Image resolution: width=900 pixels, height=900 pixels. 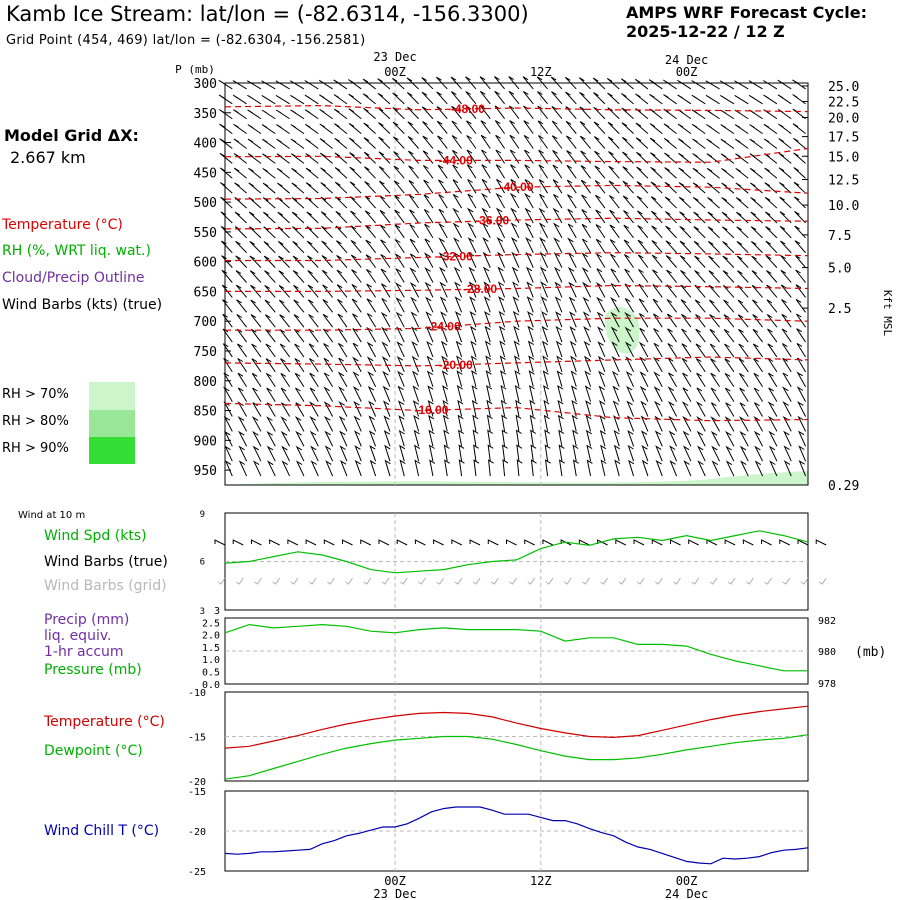 I want to click on wind-panel: 9 6 3, so click(x=513, y=563).